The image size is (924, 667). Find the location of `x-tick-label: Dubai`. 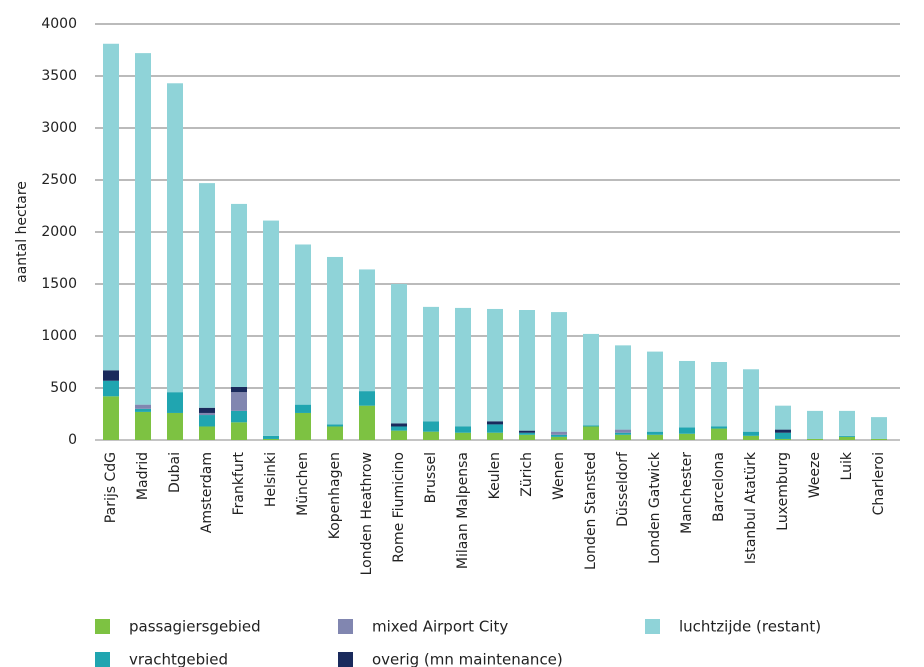

x-tick-label: Dubai is located at coordinates (175, 472).